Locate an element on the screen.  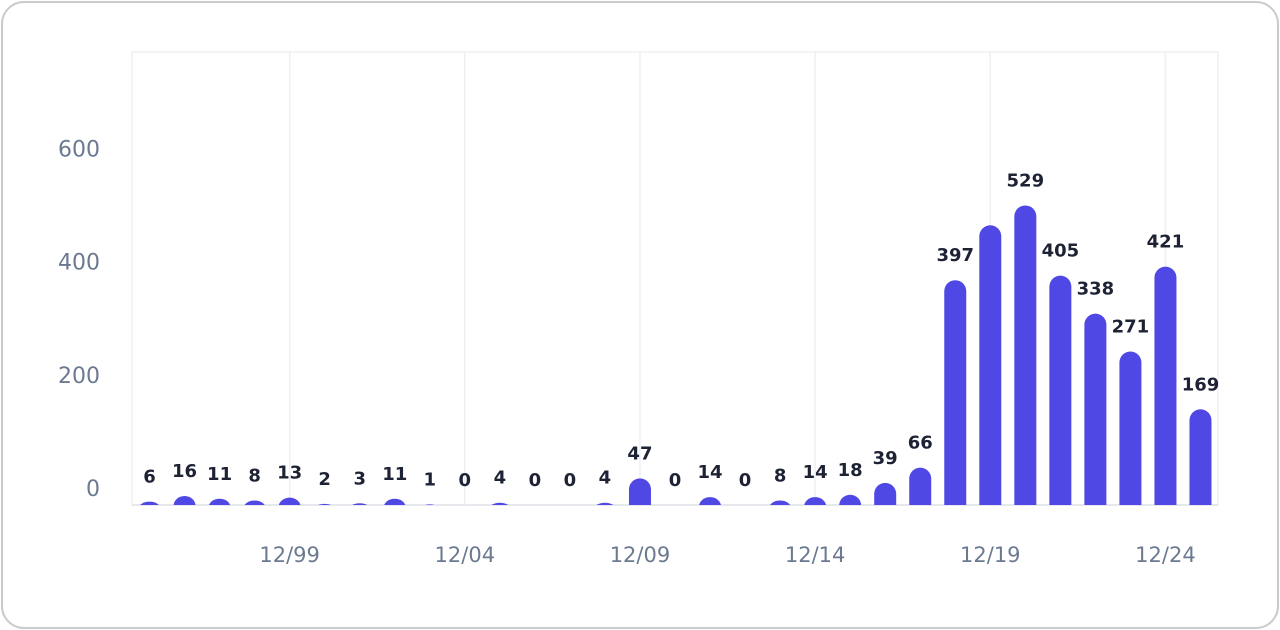
y-tick-label: 400 is located at coordinates (79, 263).